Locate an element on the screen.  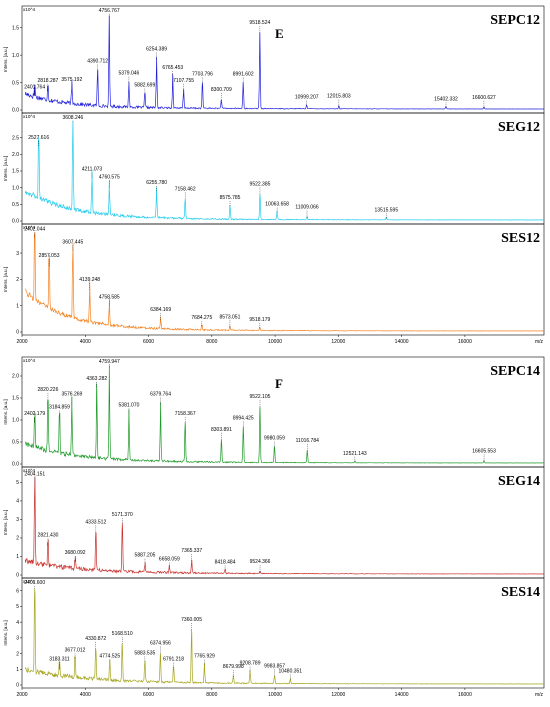
peak-label: 11009.066 is located at coordinates (306, 208).